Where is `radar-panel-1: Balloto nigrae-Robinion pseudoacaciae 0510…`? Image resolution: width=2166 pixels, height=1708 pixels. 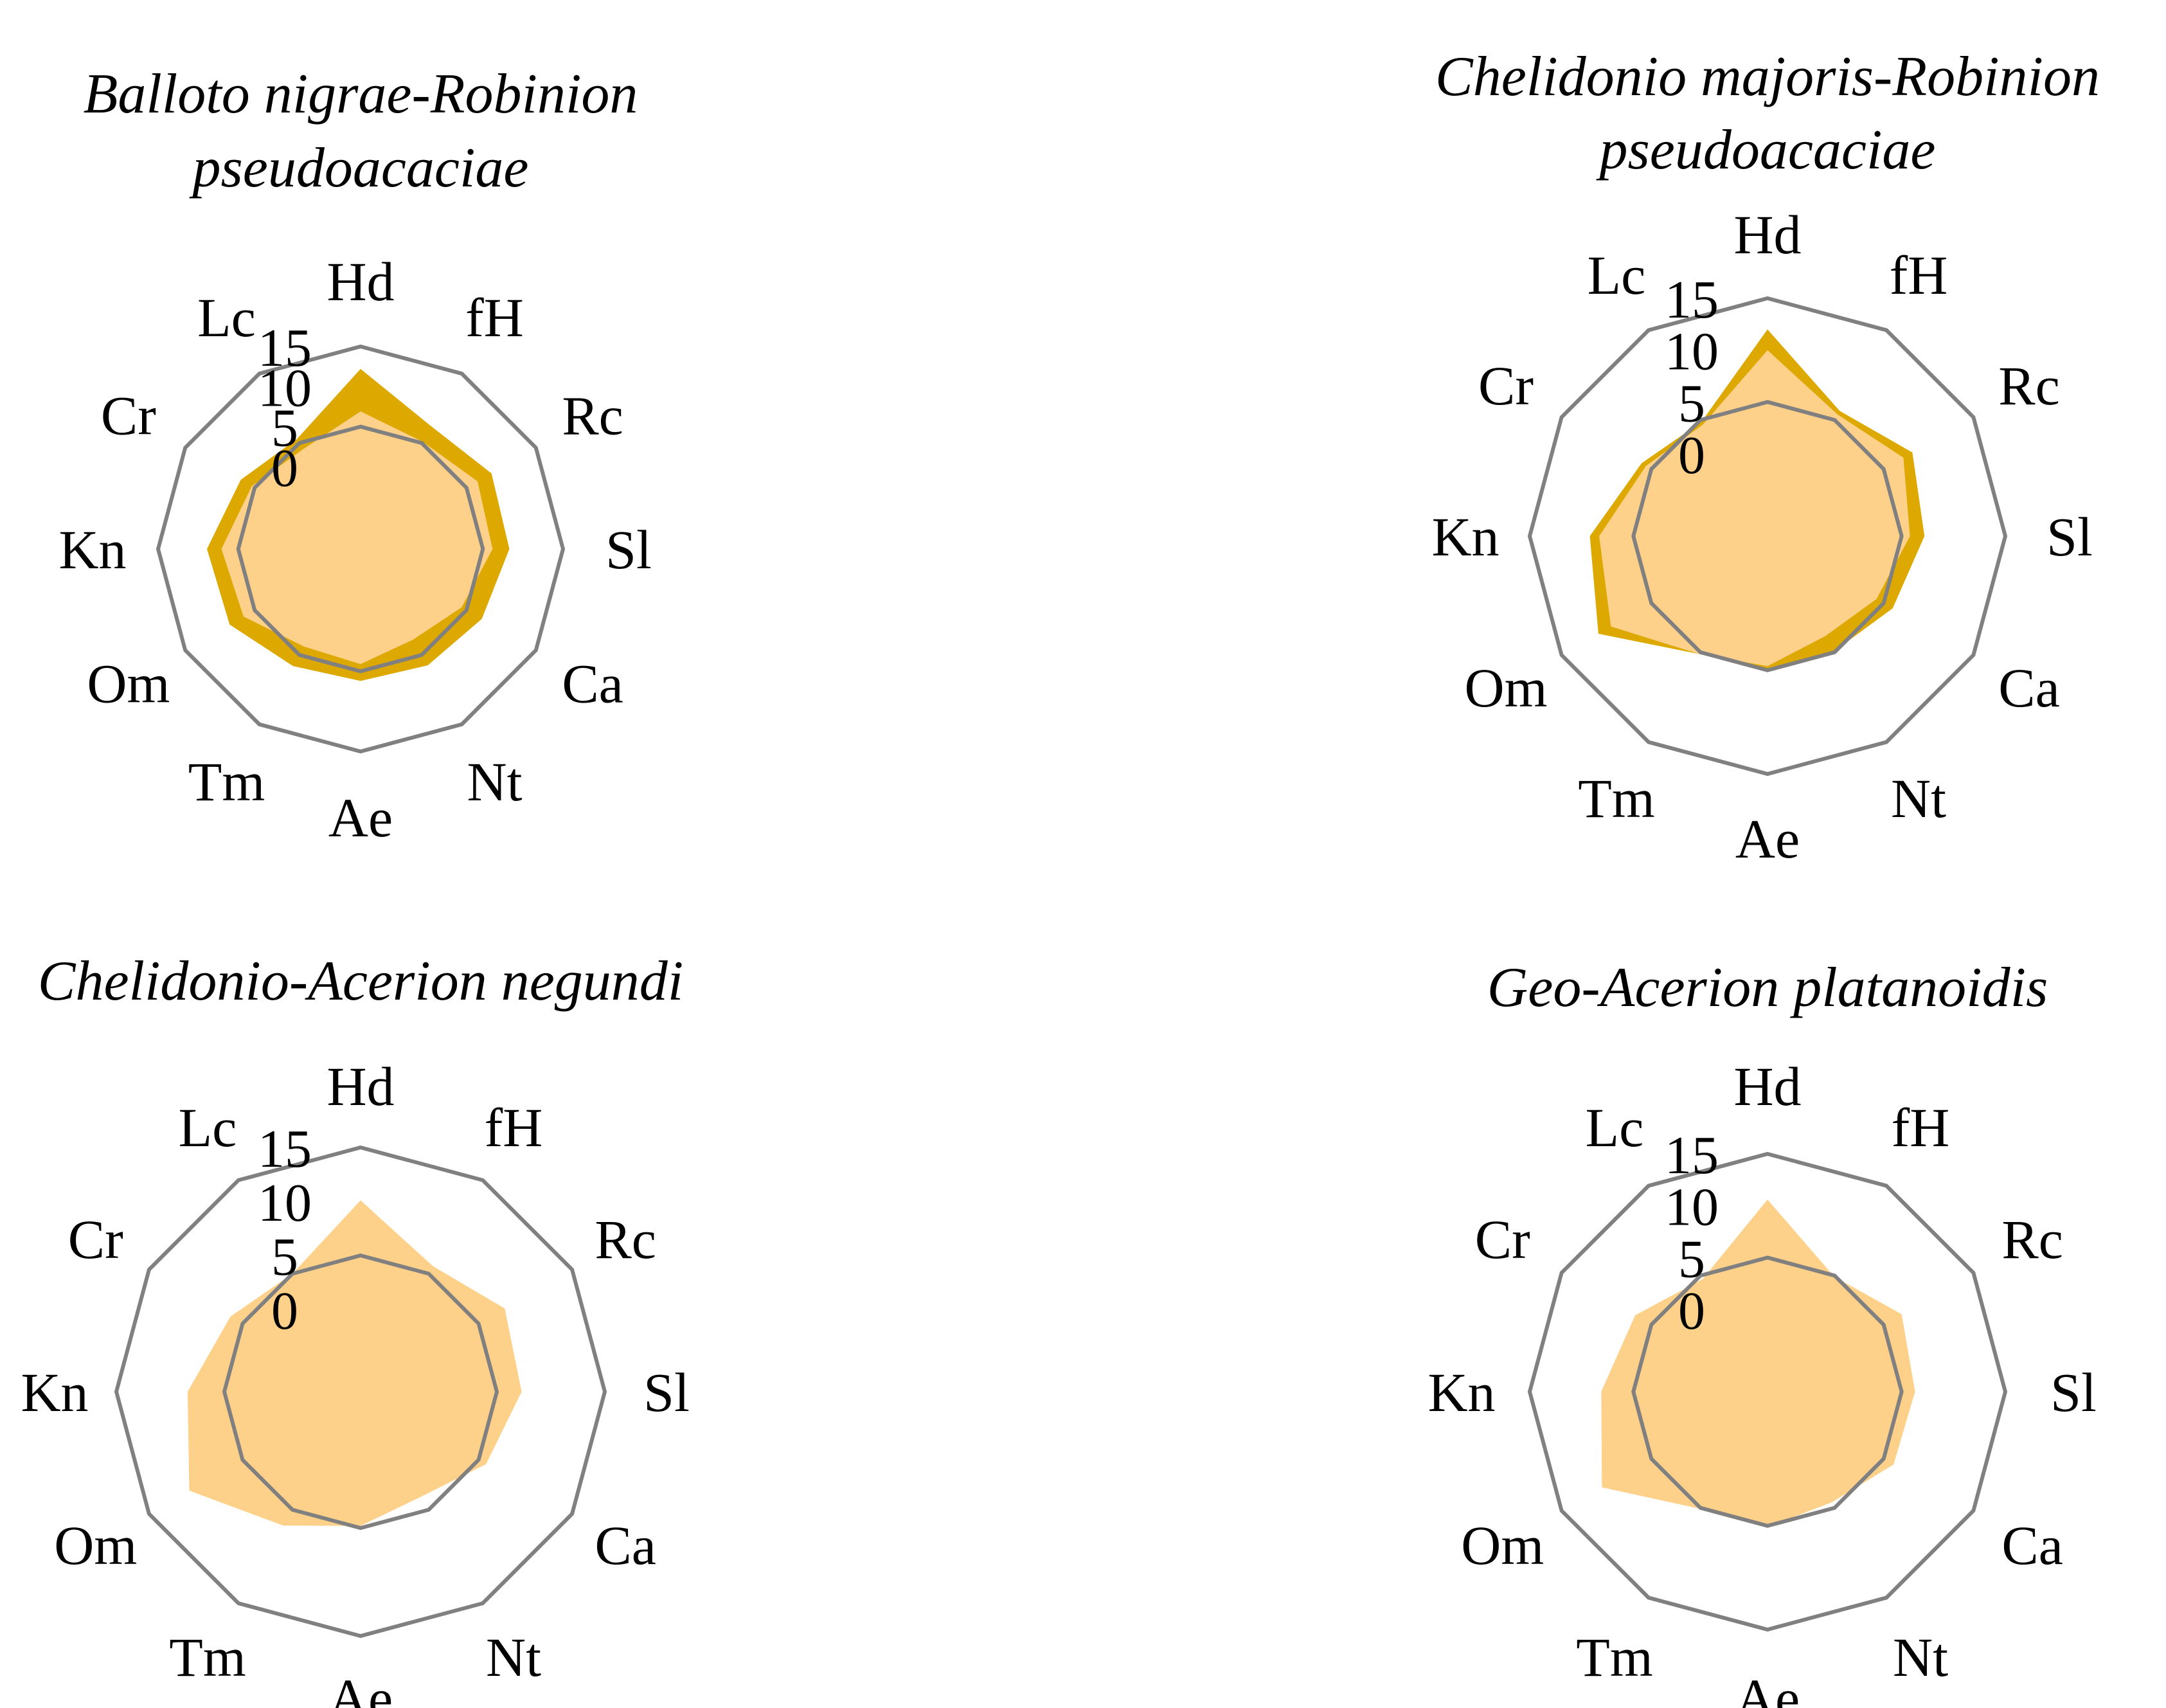
radar-panel-1: Balloto nigrae-Robinion pseudoacaciae 0510… is located at coordinates (354, 456).